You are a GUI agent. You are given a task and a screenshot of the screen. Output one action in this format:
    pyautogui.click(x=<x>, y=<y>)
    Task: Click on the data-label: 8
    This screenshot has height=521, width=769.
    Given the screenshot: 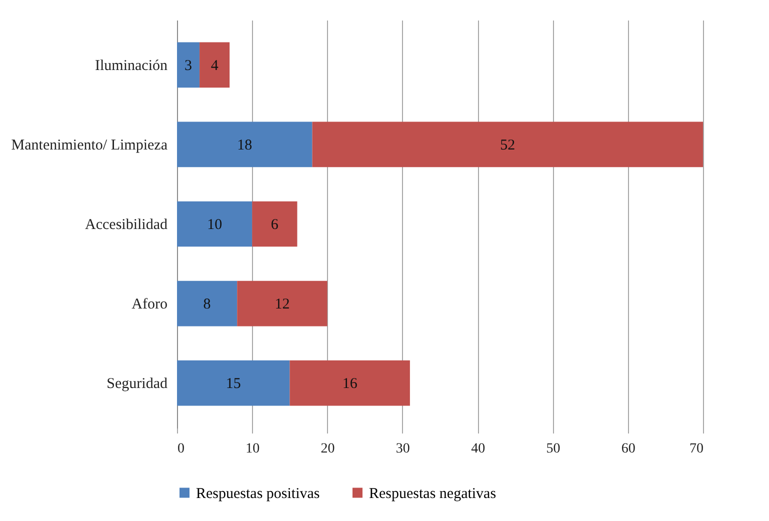 What is the action you would take?
    pyautogui.click(x=207, y=304)
    